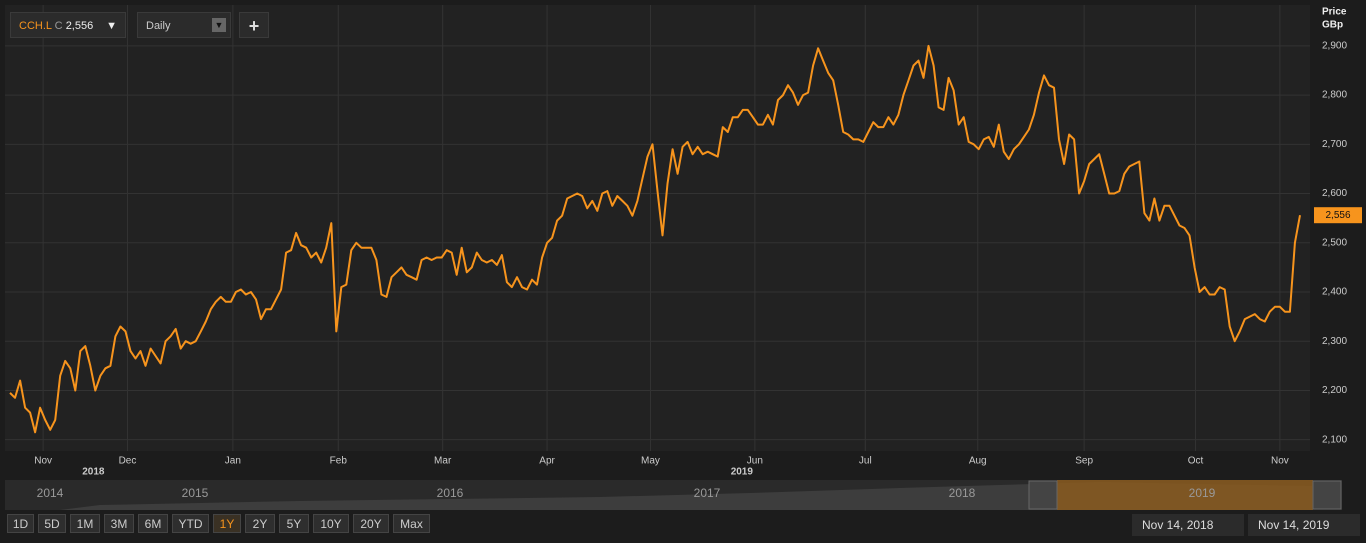 The image size is (1366, 543). What do you see at coordinates (85, 523) in the screenshot?
I see `range-button: 1M` at bounding box center [85, 523].